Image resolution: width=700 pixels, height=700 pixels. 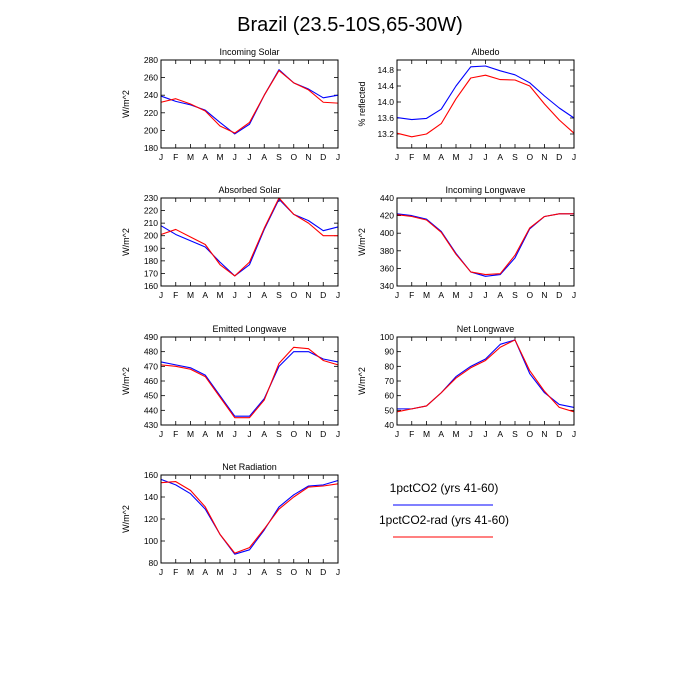 I want to click on y-tick-label: 14.8, so click(x=385, y=70).